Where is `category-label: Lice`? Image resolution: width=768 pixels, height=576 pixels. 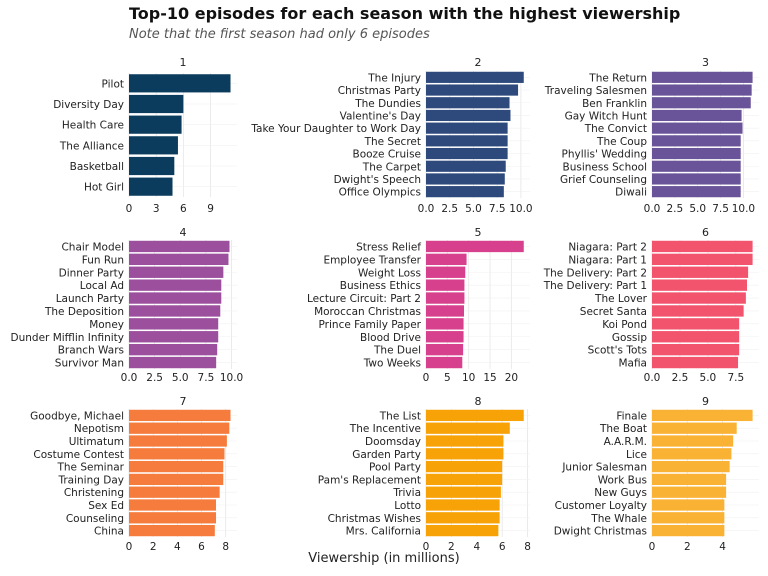
category-label: Lice is located at coordinates (636, 455).